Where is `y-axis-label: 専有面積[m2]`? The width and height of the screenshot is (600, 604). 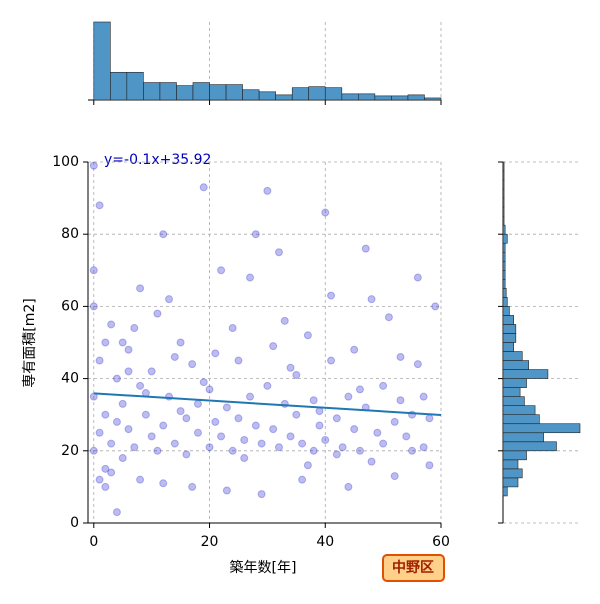
y-axis-label: 専有面積[m2] is located at coordinates (30, 342).